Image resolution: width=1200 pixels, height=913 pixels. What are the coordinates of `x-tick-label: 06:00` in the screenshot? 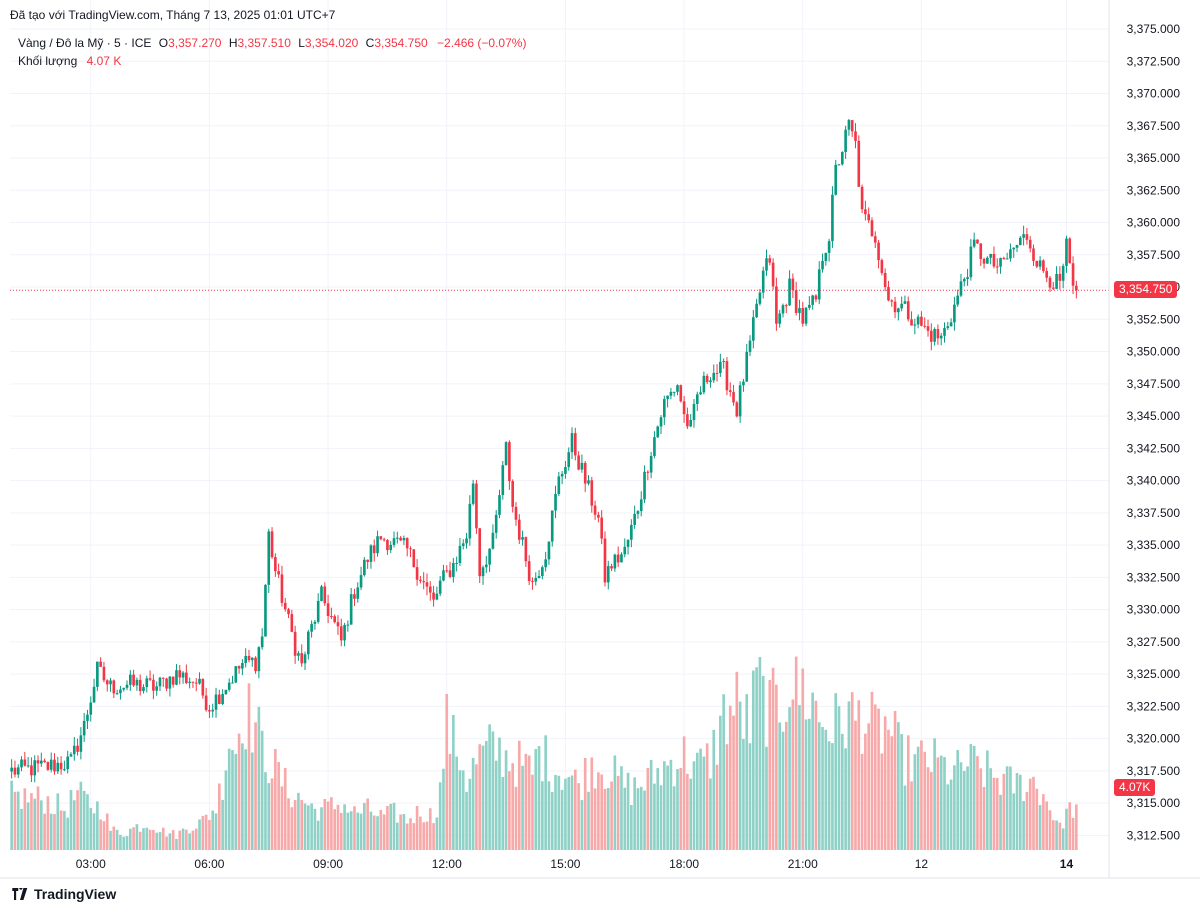 It's located at (209, 864).